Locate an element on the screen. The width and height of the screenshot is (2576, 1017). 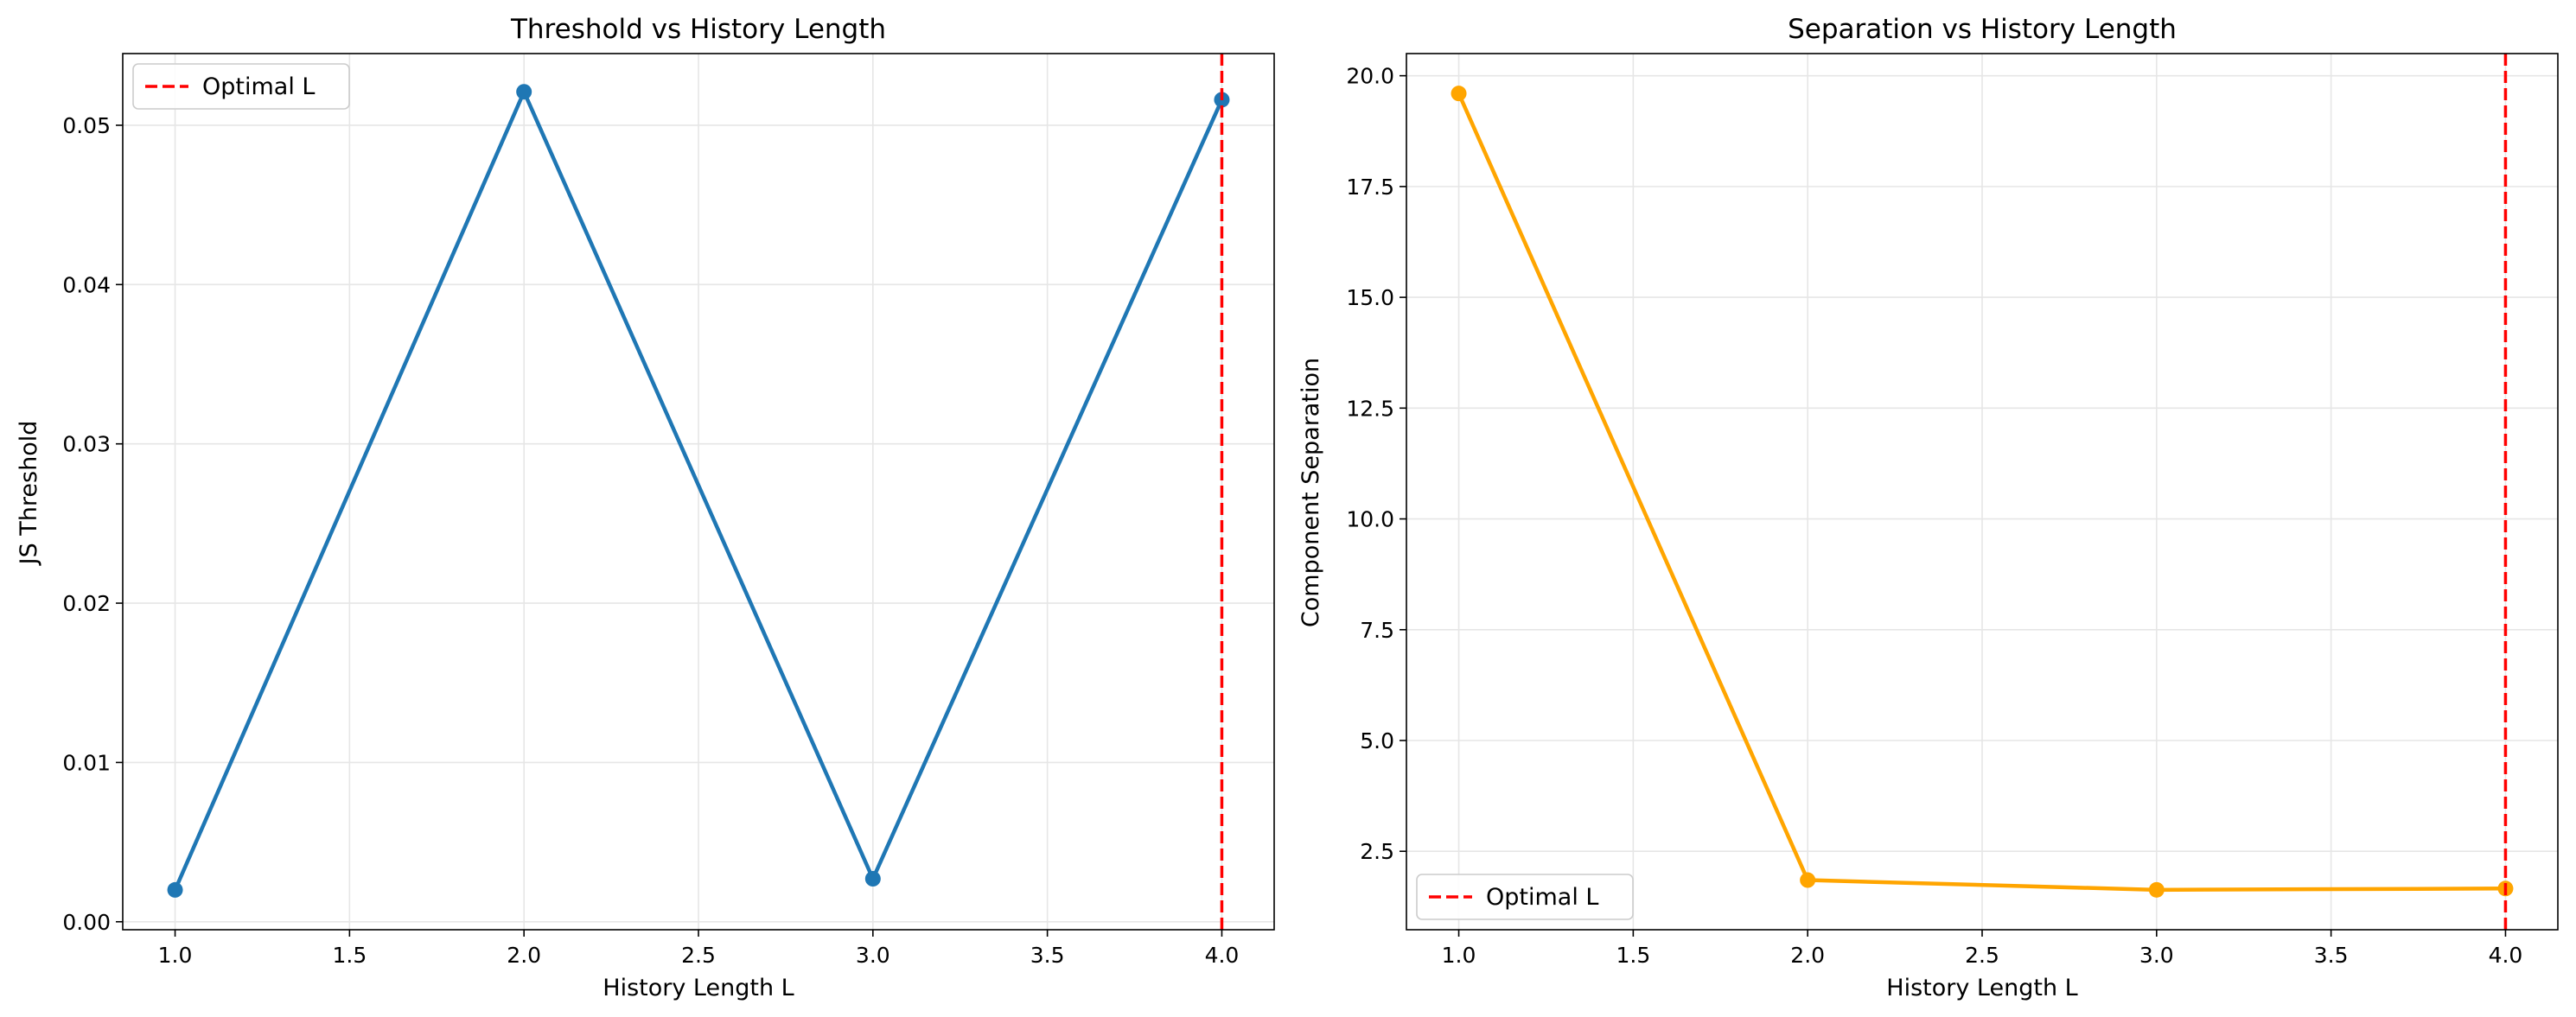
y-tick-label: 0.02 is located at coordinates (86, 604).